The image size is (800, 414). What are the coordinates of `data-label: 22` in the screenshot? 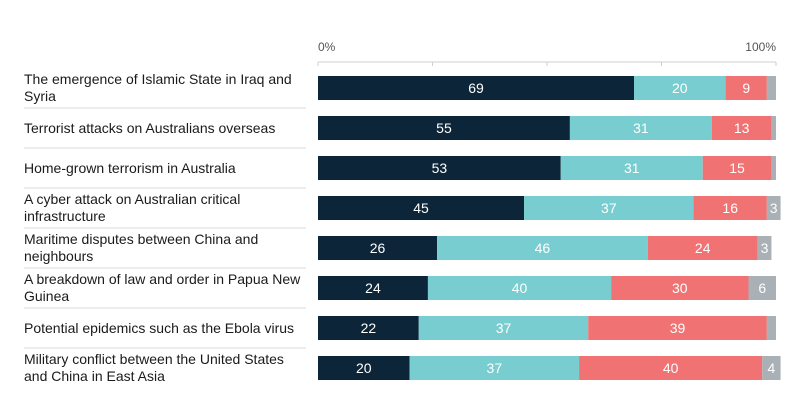 It's located at (369, 328).